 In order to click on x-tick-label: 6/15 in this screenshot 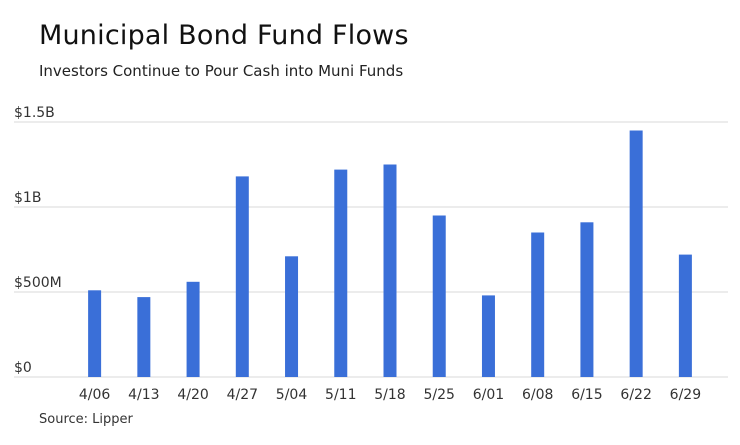, I will do `click(586, 395)`.